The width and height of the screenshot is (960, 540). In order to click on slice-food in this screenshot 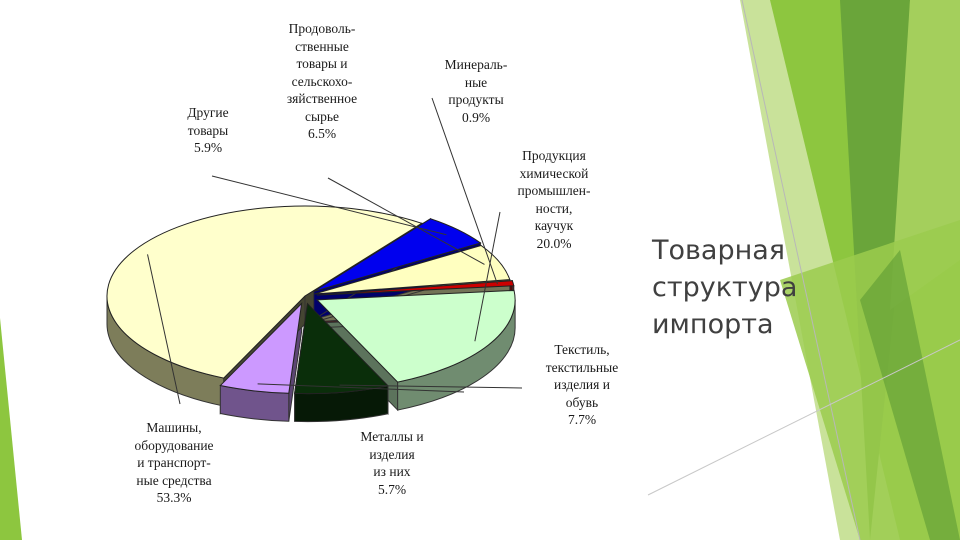, I will do `click(412, 269)`.